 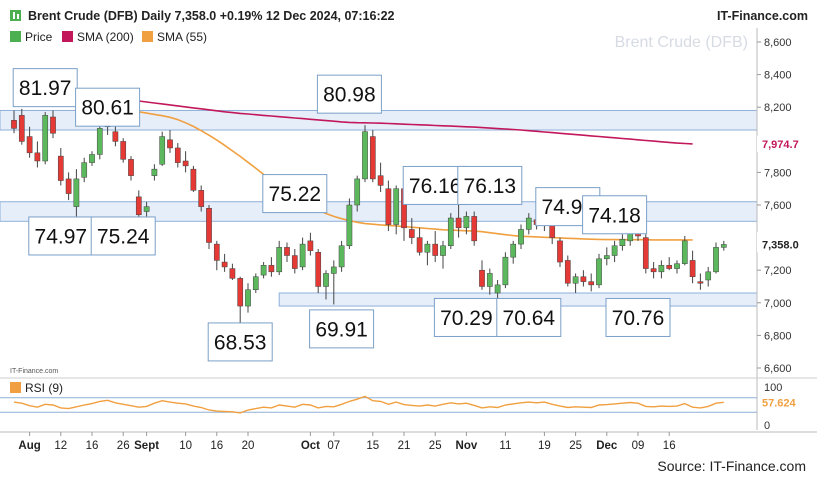 I want to click on price-annotation: 75.24, so click(x=123, y=236).